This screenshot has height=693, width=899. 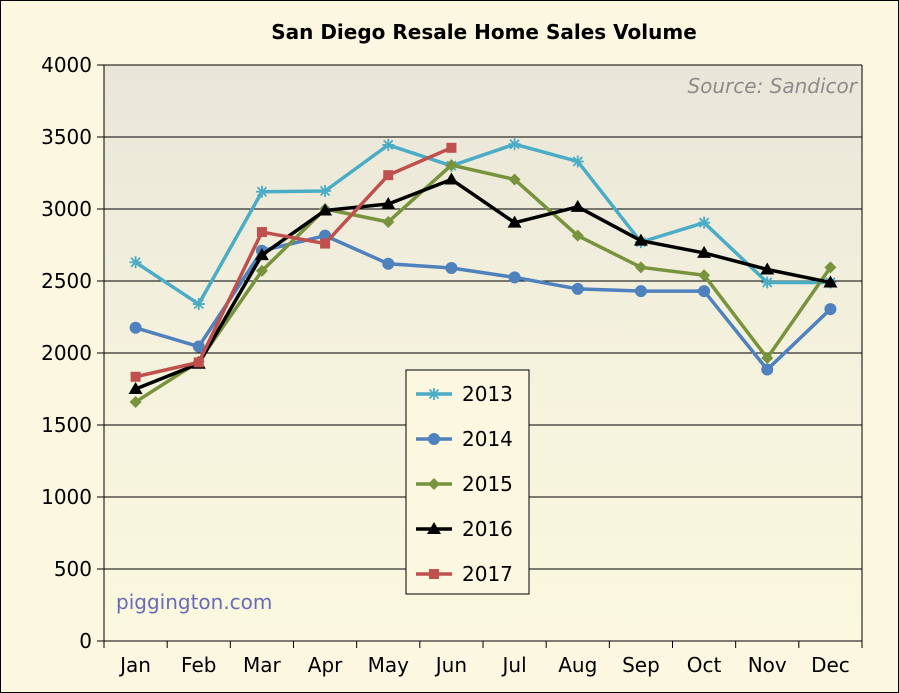 I want to click on x-tick-label: Nov, so click(x=767, y=665).